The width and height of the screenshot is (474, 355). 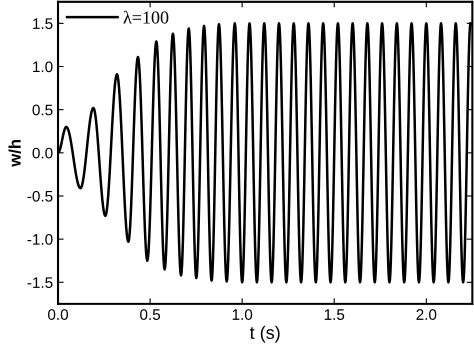 What do you see at coordinates (43, 24) in the screenshot?
I see `y-tick-label: 1.5` at bounding box center [43, 24].